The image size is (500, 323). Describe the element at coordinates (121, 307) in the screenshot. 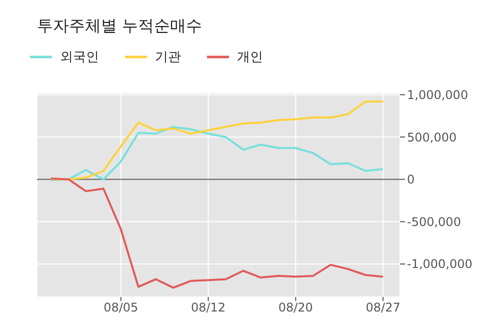

I see `x-tick-label: 08/05` at that location.